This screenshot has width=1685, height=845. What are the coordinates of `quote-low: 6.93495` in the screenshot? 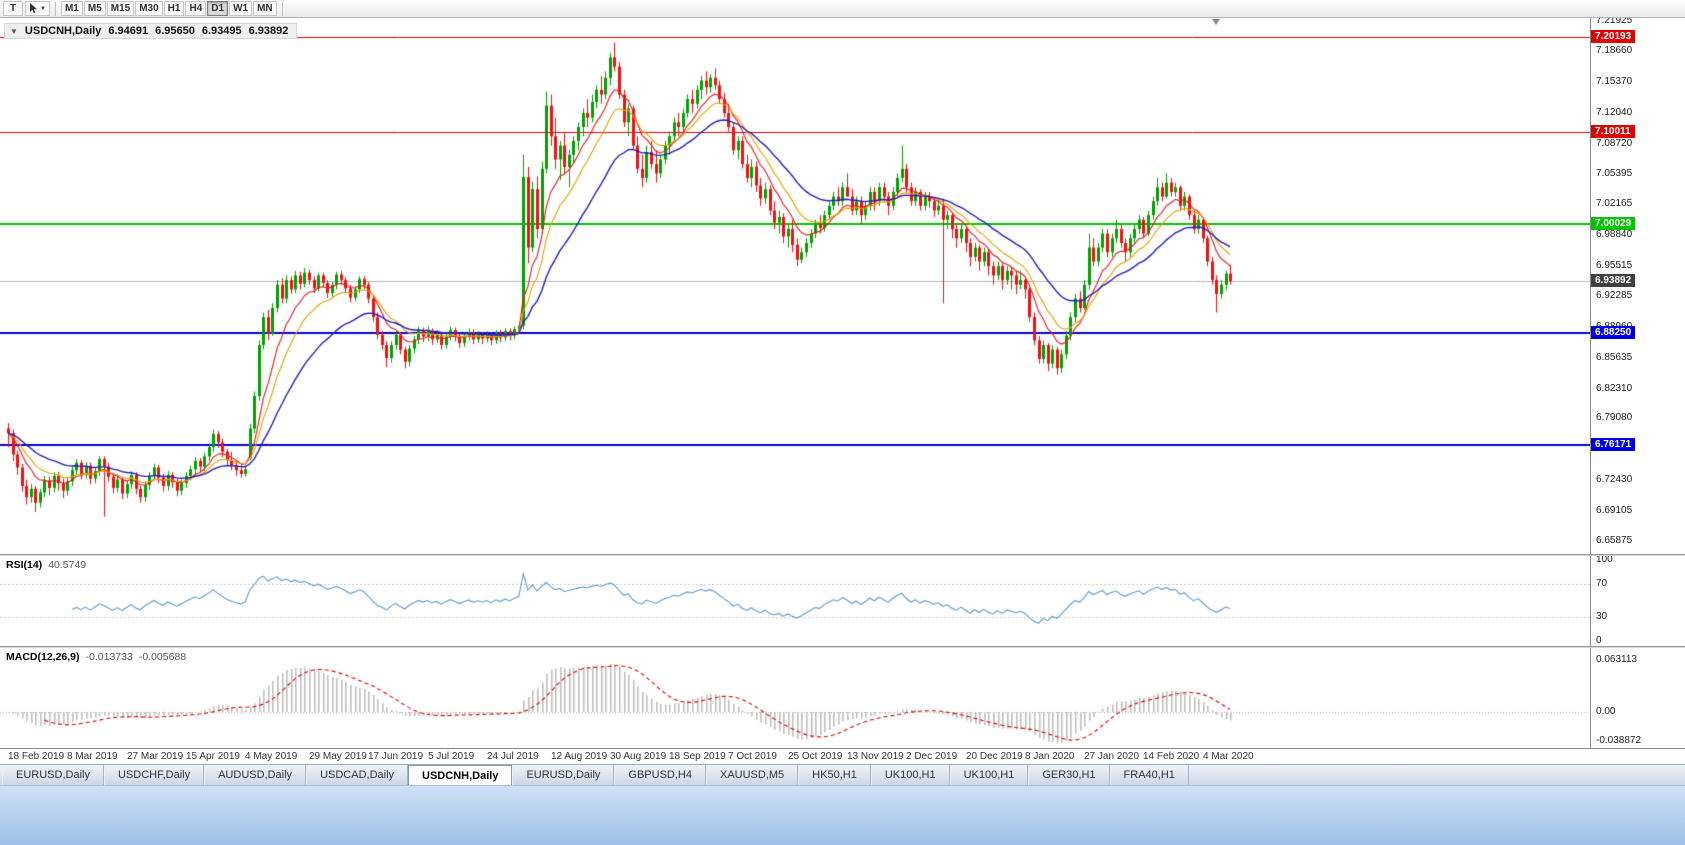 It's located at (221, 31).